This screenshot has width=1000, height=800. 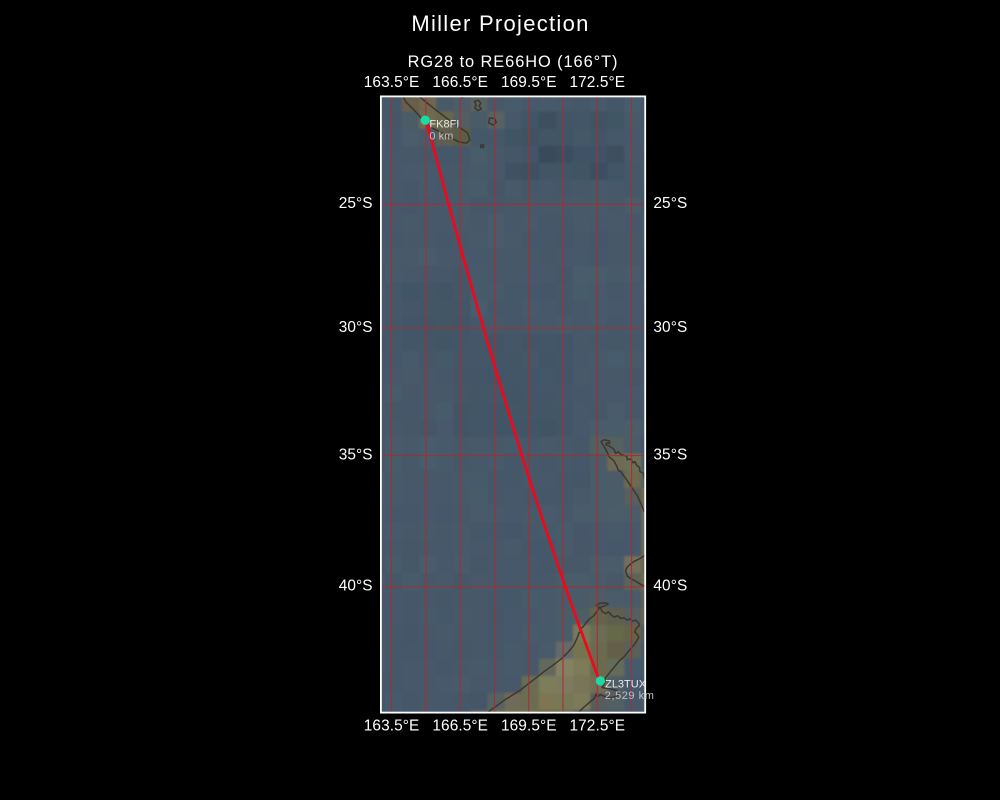 What do you see at coordinates (513, 62) in the screenshot?
I see `svg-text: RG28 to RE66HO (166°T)` at bounding box center [513, 62].